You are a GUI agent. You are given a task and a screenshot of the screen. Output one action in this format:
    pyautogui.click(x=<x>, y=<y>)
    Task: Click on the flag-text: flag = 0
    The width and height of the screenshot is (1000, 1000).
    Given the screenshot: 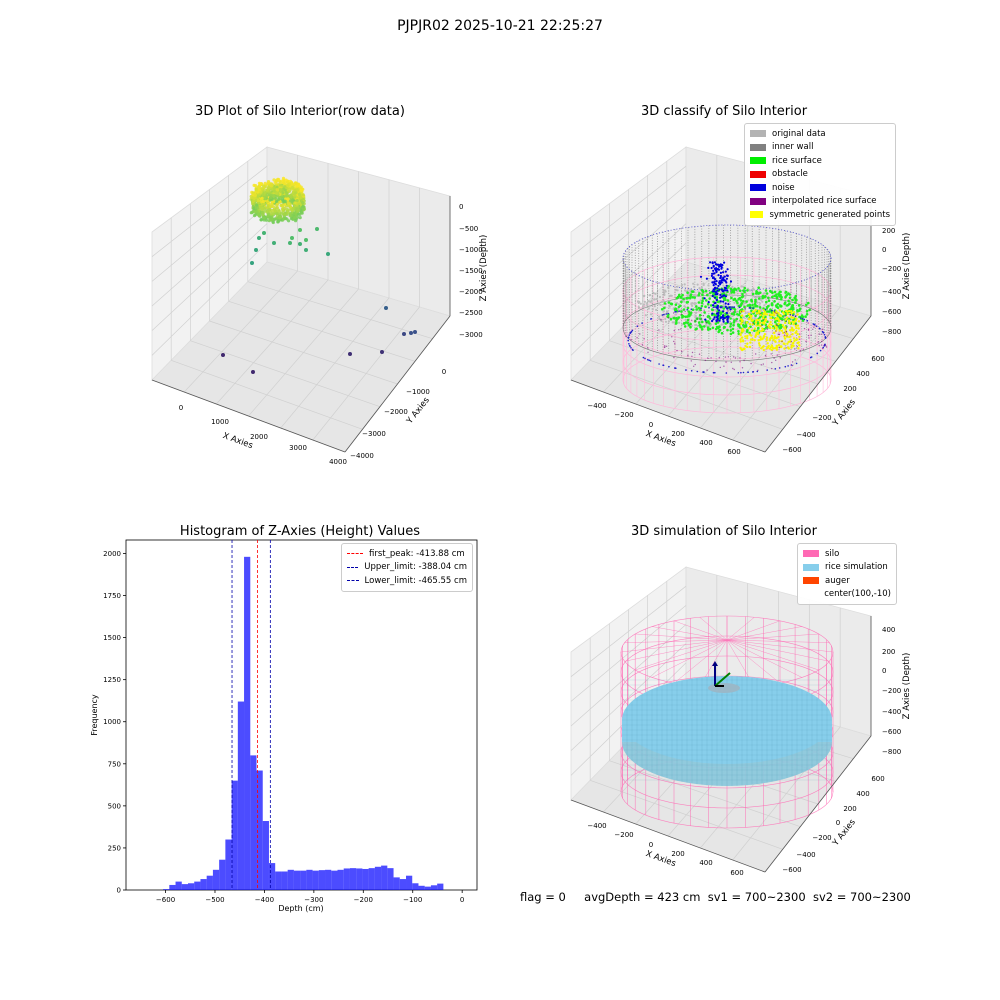 What is the action you would take?
    pyautogui.click(x=543, y=897)
    